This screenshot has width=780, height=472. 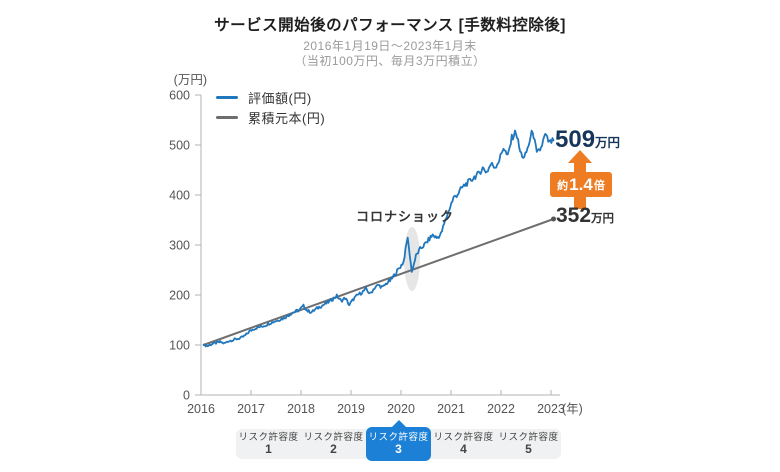 What do you see at coordinates (405, 216) in the screenshot?
I see `corona-shock-annotation: コロナショック` at bounding box center [405, 216].